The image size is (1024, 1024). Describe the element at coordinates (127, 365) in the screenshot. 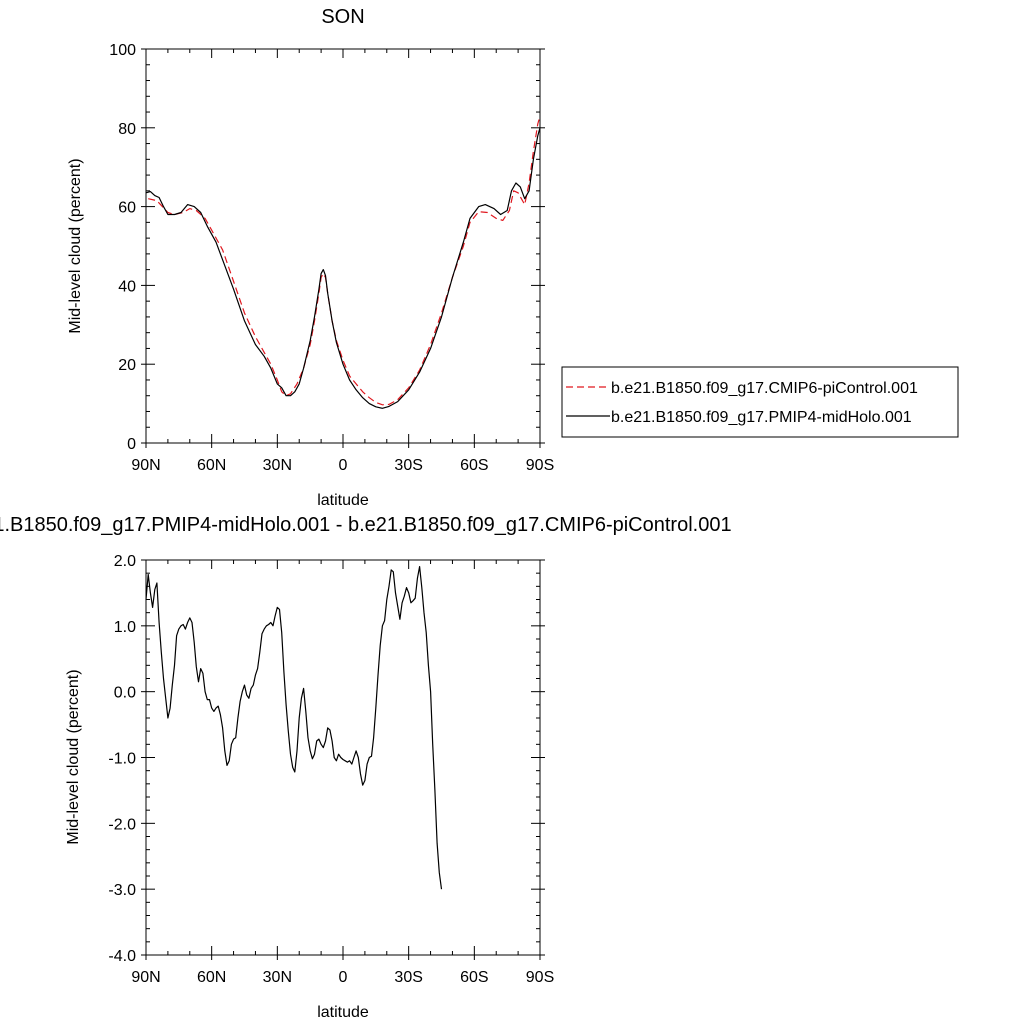

I see `y-tick-label: 20` at that location.